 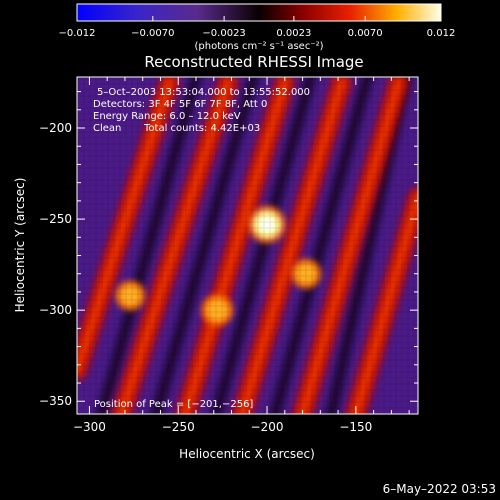 What do you see at coordinates (167, 116) in the screenshot?
I see `annotation-energy: Energy Range: 6.0 – 12.0 keV` at bounding box center [167, 116].